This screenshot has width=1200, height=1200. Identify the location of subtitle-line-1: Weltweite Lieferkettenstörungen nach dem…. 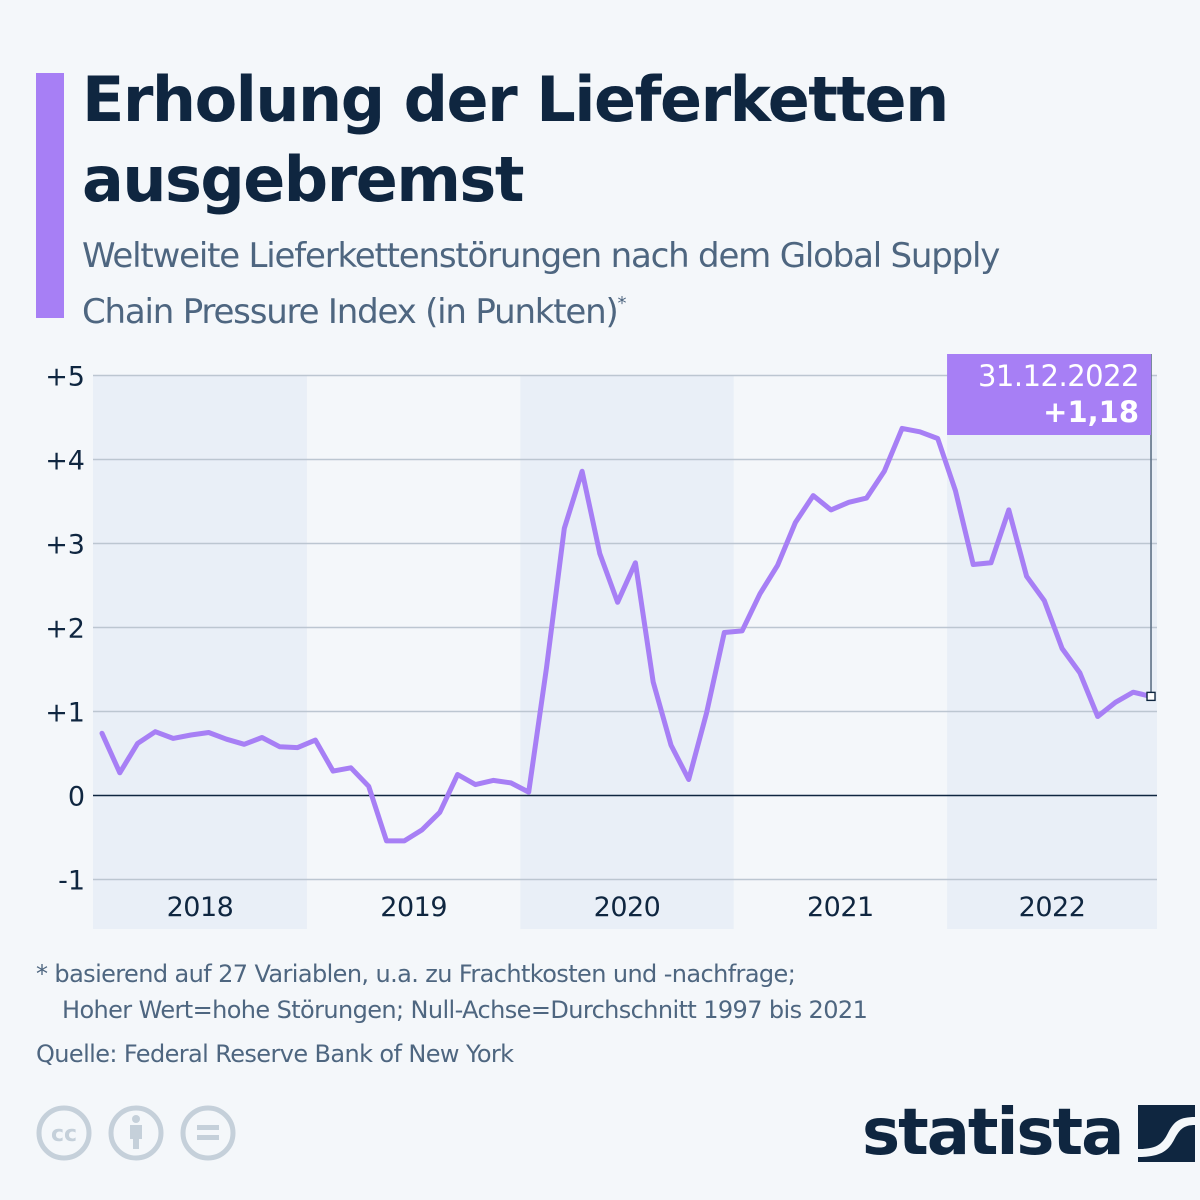
(541, 256).